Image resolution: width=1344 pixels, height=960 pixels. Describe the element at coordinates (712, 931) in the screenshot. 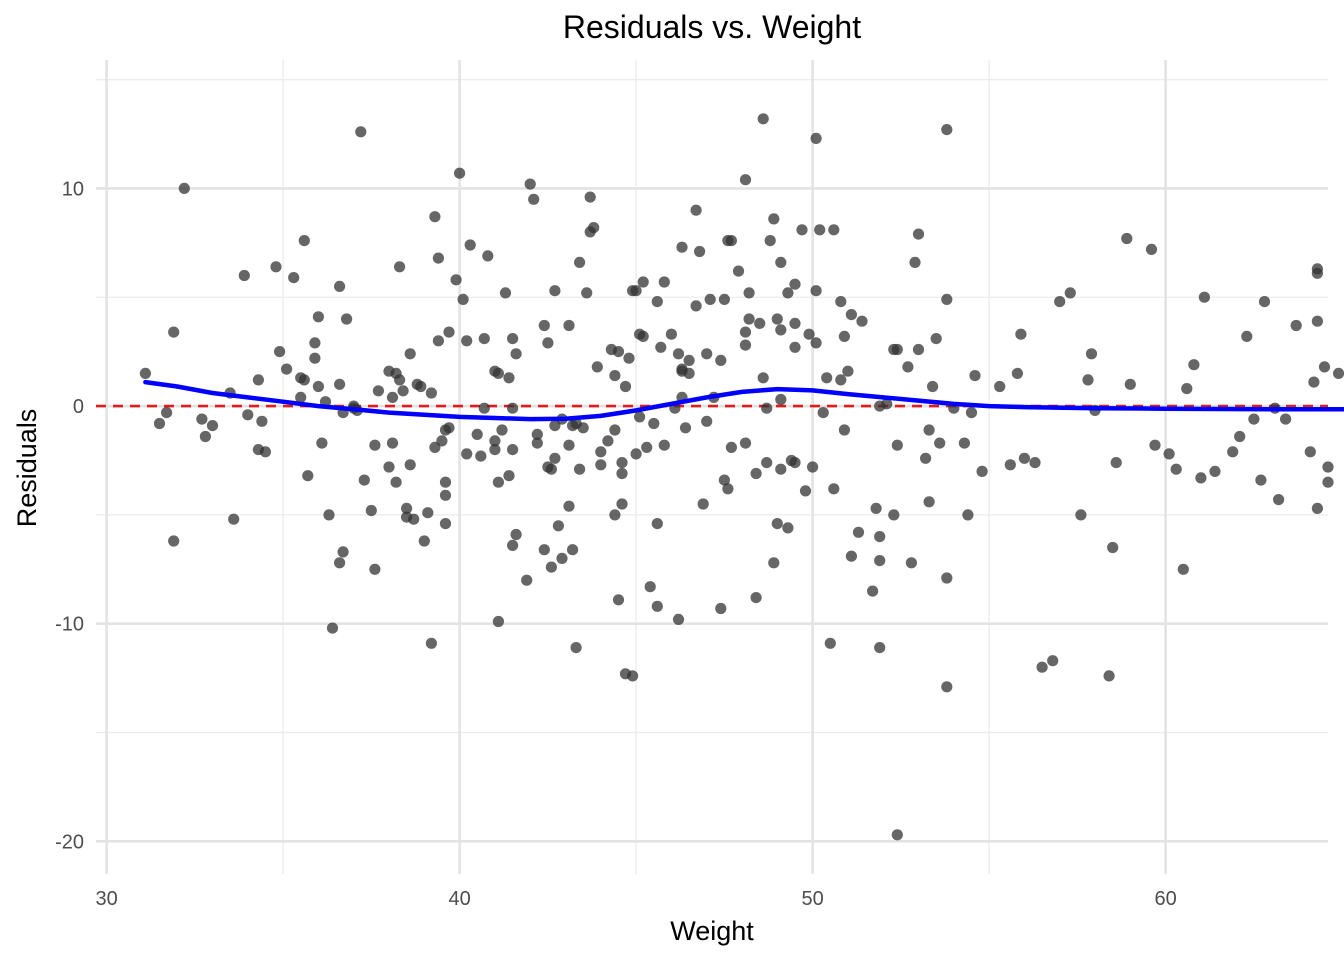

I see `x-axis-label: Weight` at that location.